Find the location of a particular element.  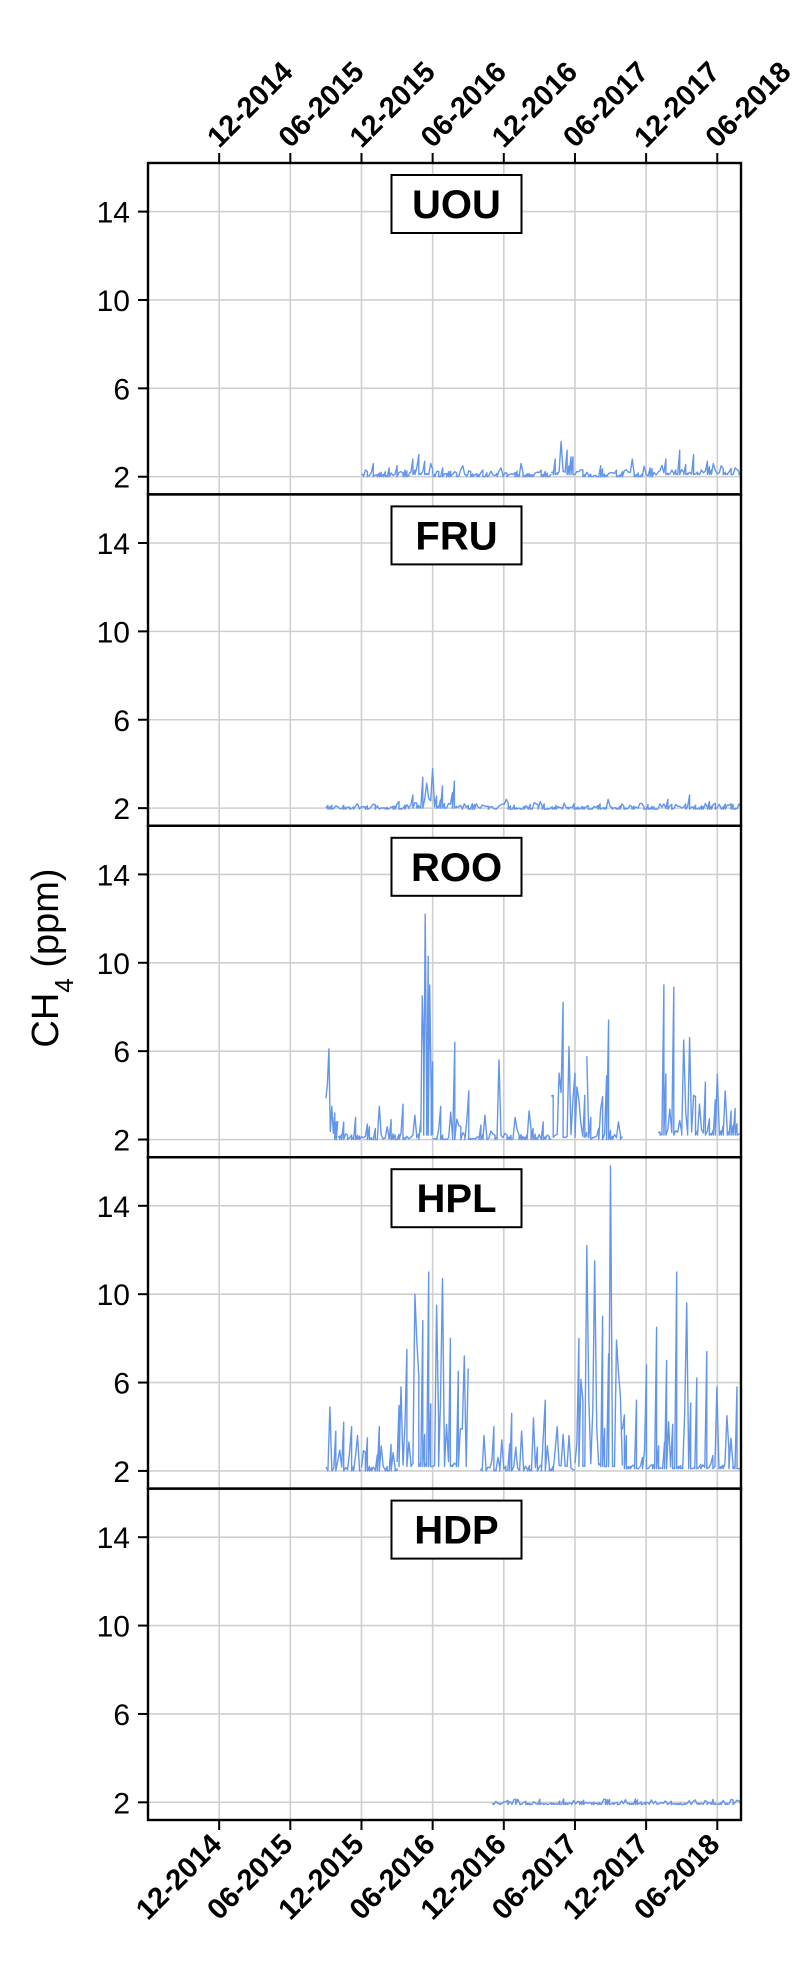

series-line-uou is located at coordinates (551, 459).